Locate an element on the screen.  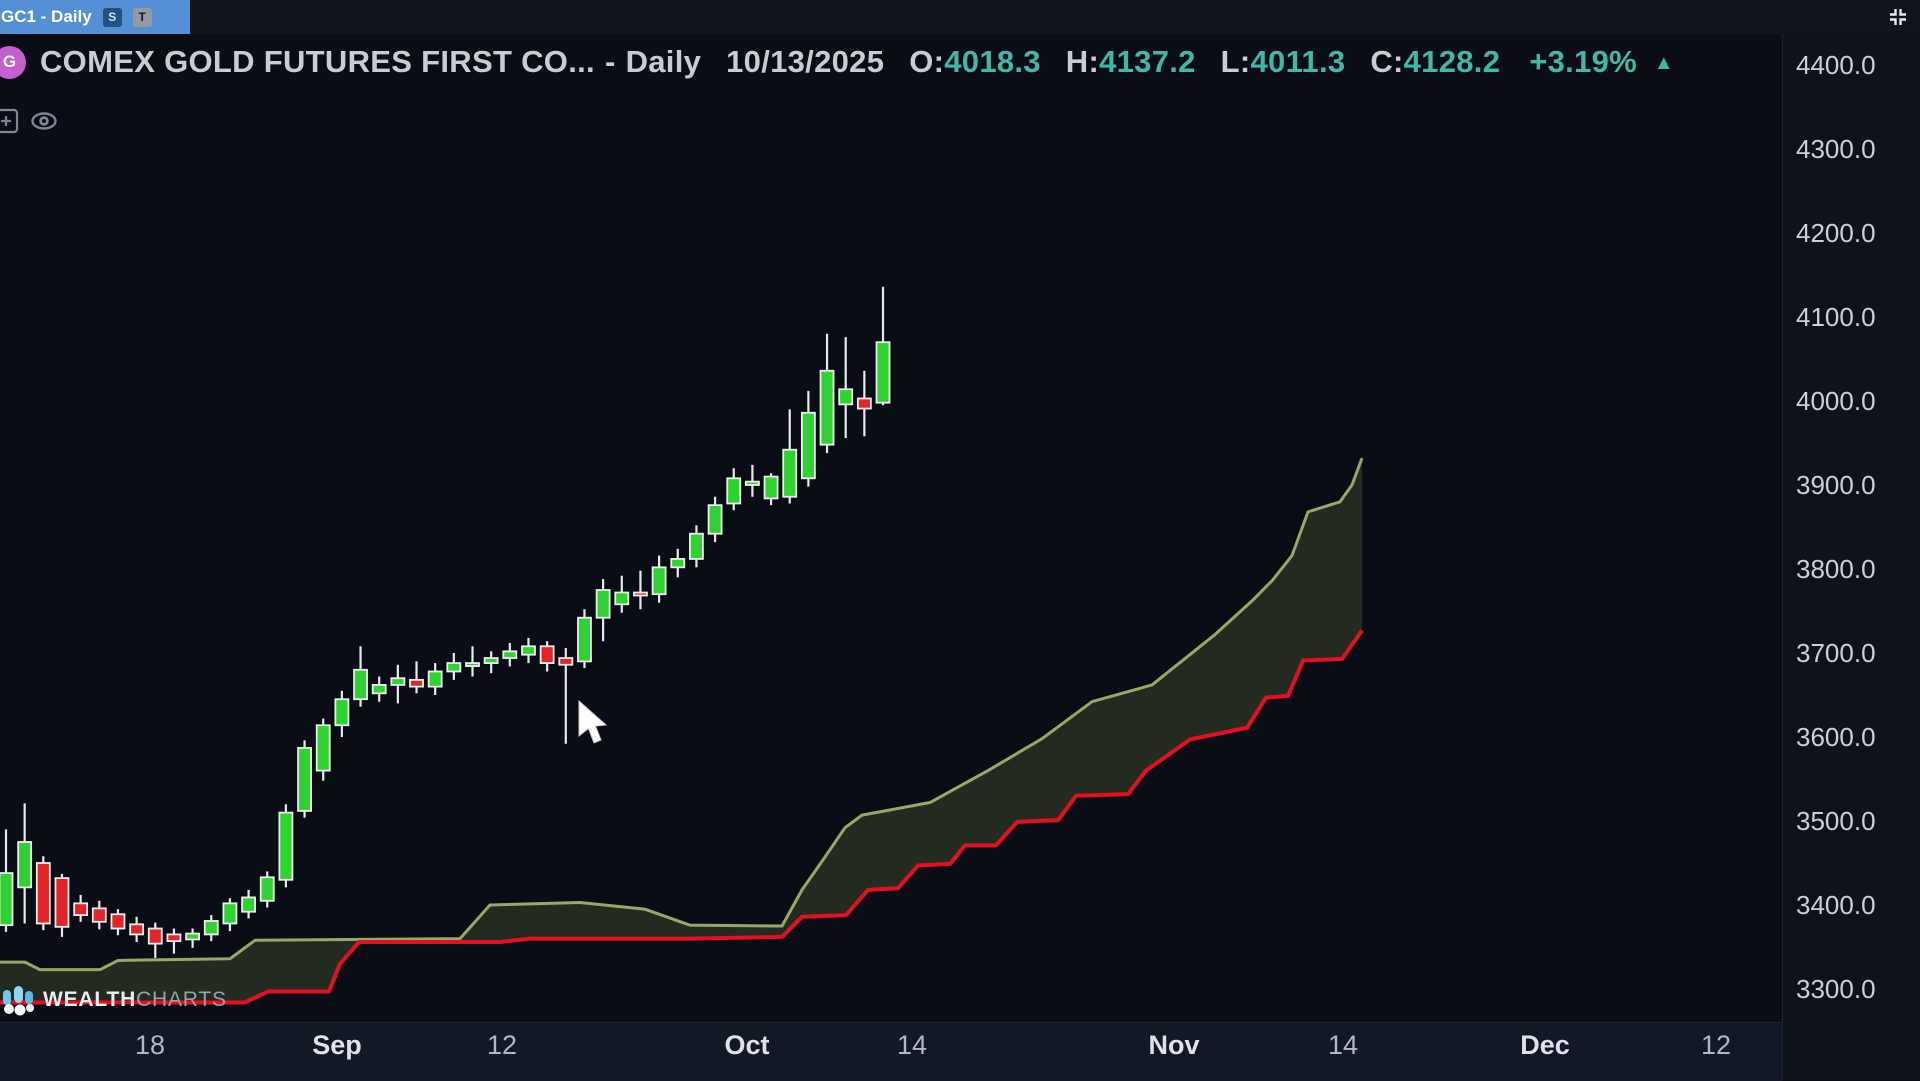
eye-icon is located at coordinates (44, 121).